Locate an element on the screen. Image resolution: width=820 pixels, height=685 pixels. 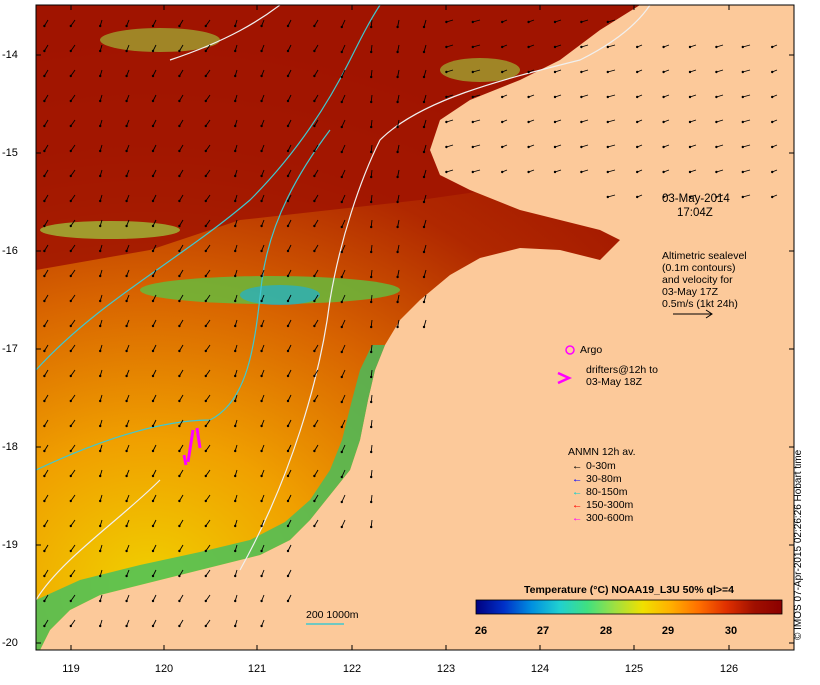
colorbar-tick: 29 is located at coordinates (668, 631).